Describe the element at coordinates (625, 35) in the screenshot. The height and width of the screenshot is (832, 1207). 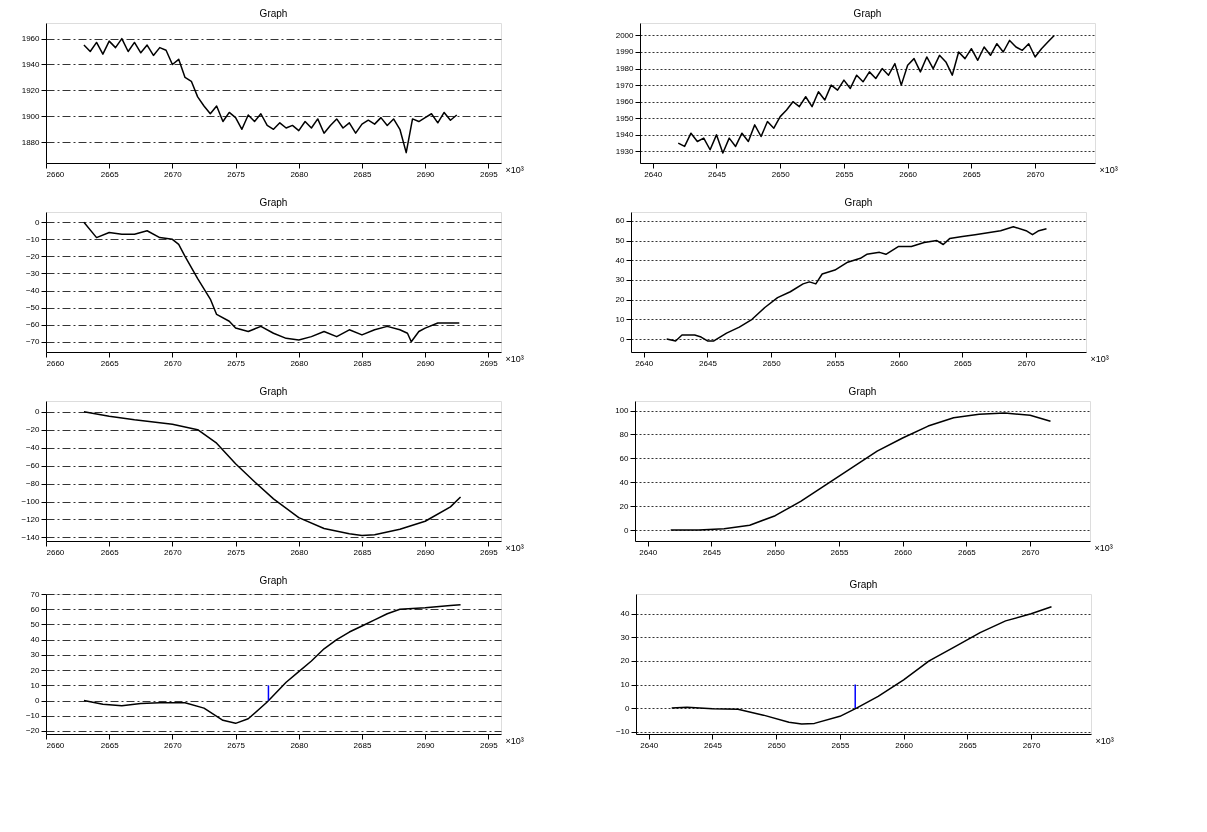
I see `y-tick-label: 2000` at that location.